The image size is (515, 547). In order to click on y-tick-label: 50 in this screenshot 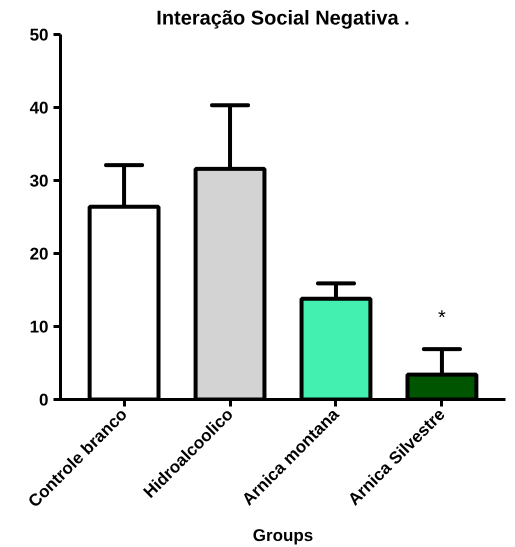, I will do `click(39, 35)`.